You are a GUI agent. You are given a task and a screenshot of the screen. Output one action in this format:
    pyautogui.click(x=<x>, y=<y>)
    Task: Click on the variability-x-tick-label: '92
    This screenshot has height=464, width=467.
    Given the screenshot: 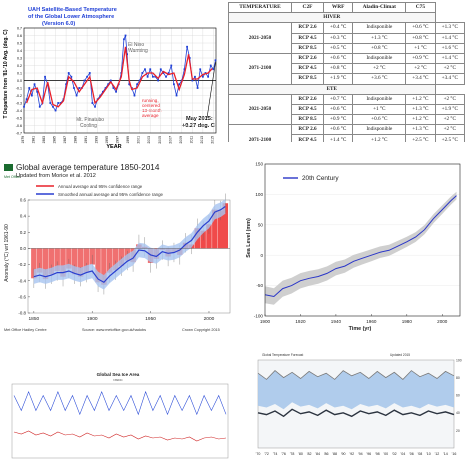 What is the action you would take?
    pyautogui.click(x=351, y=454)
    